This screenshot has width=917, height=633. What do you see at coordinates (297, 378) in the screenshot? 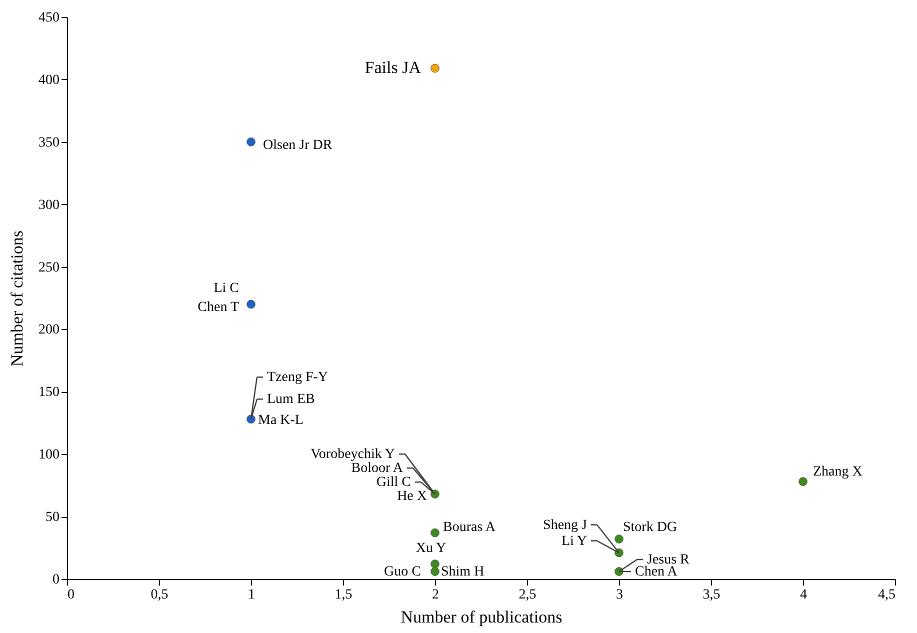
I see `annotation: Tzeng F-Y` at bounding box center [297, 378].